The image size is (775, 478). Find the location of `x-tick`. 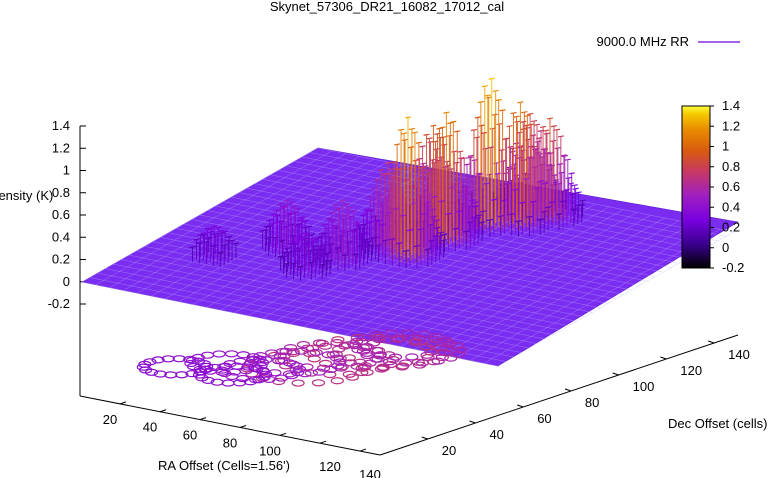

x-tick is located at coordinates (243, 426).